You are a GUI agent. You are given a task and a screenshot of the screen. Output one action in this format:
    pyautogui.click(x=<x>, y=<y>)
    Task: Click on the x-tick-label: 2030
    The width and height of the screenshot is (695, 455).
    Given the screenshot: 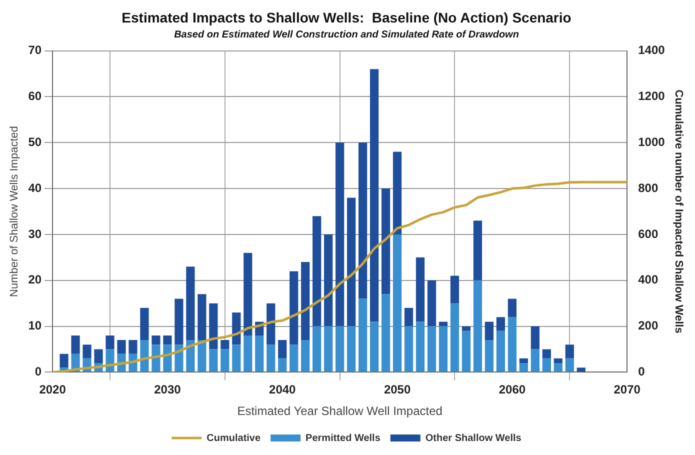 What is the action you would take?
    pyautogui.click(x=168, y=389)
    